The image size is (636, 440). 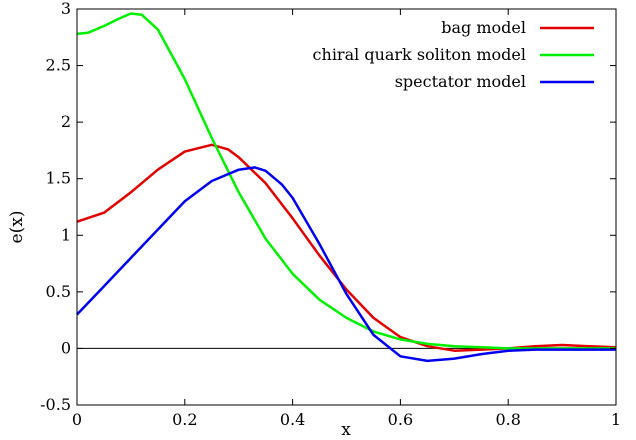 I want to click on x-tick-label: 0, so click(x=77, y=419).